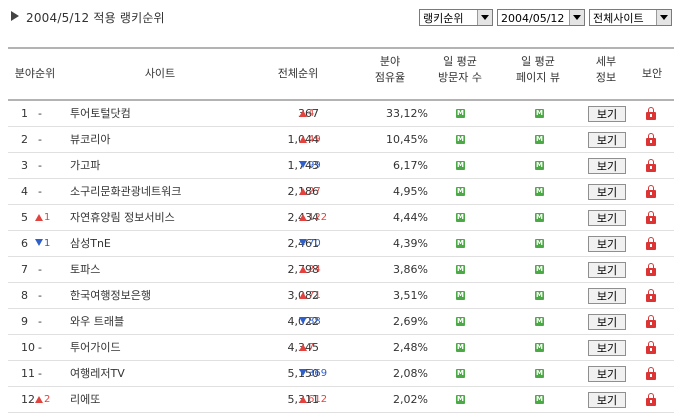 The width and height of the screenshot is (683, 417). Describe the element at coordinates (97, 321) in the screenshot. I see `site-name: 와우 트래블` at that location.